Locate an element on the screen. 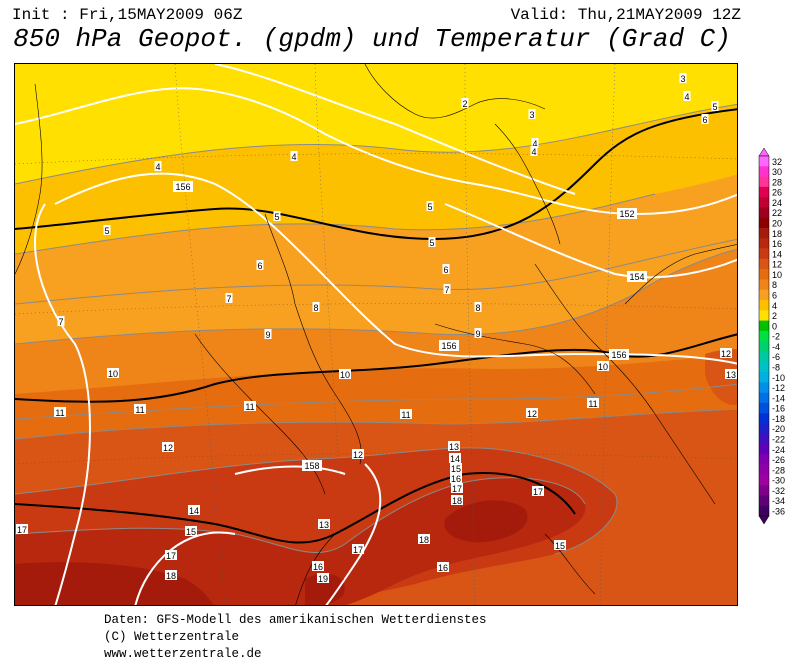 Image resolution: width=809 pixels, height=671 pixels. legend-value: -14 is located at coordinates (778, 398).